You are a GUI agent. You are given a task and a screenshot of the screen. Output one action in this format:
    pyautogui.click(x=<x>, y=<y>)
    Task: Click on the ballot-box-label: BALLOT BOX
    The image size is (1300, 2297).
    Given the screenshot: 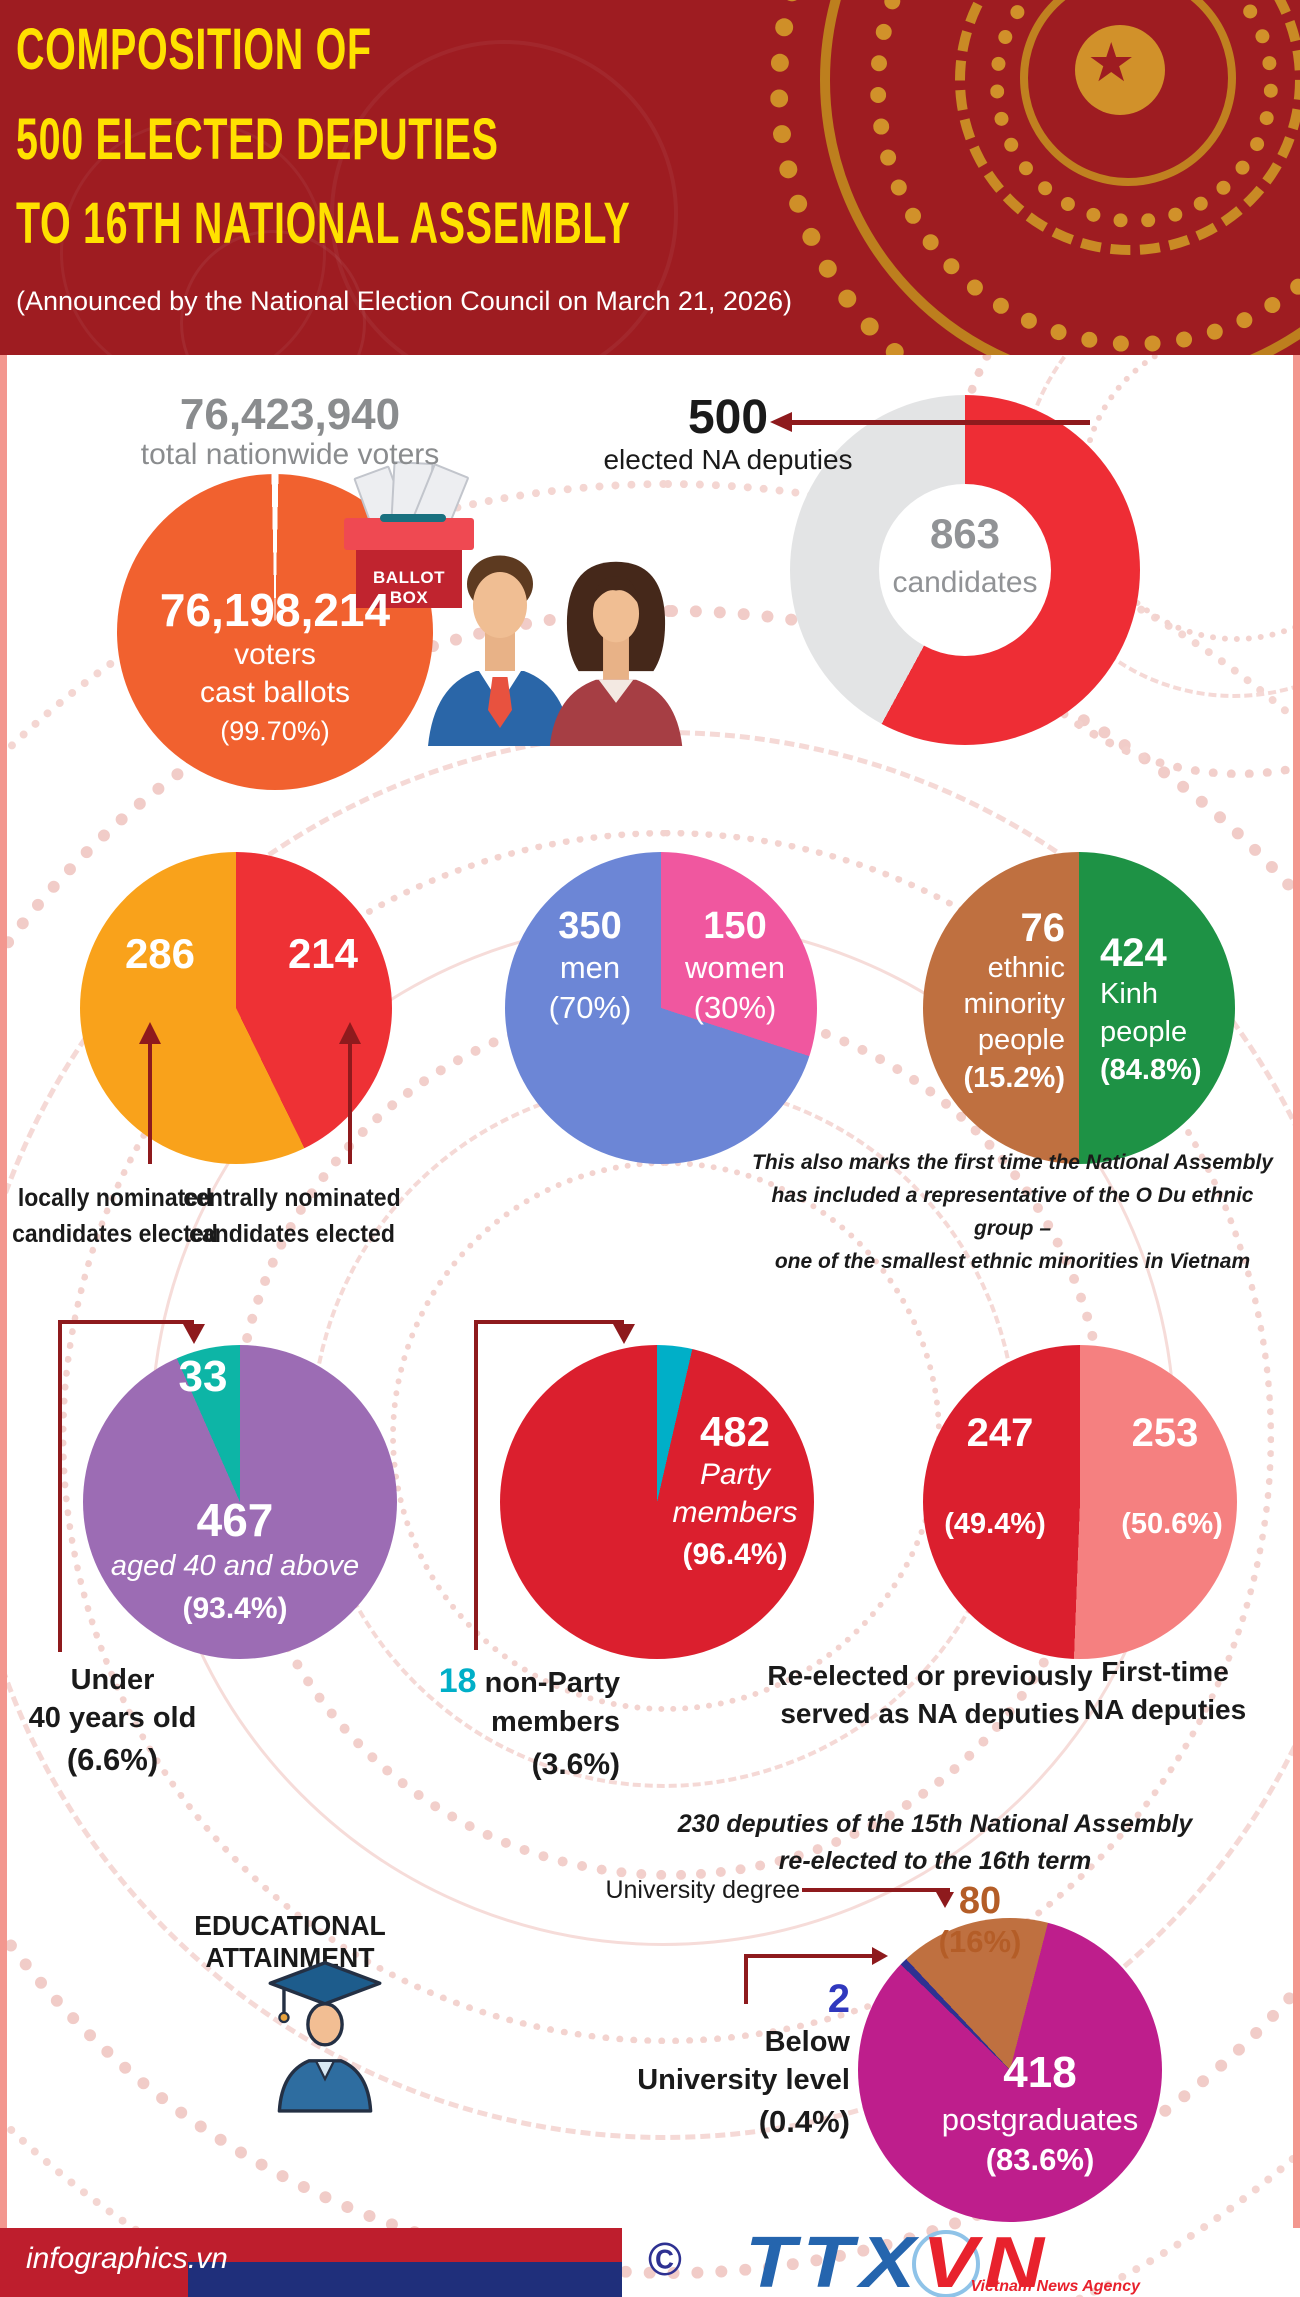 What is the action you would take?
    pyautogui.click(x=409, y=587)
    